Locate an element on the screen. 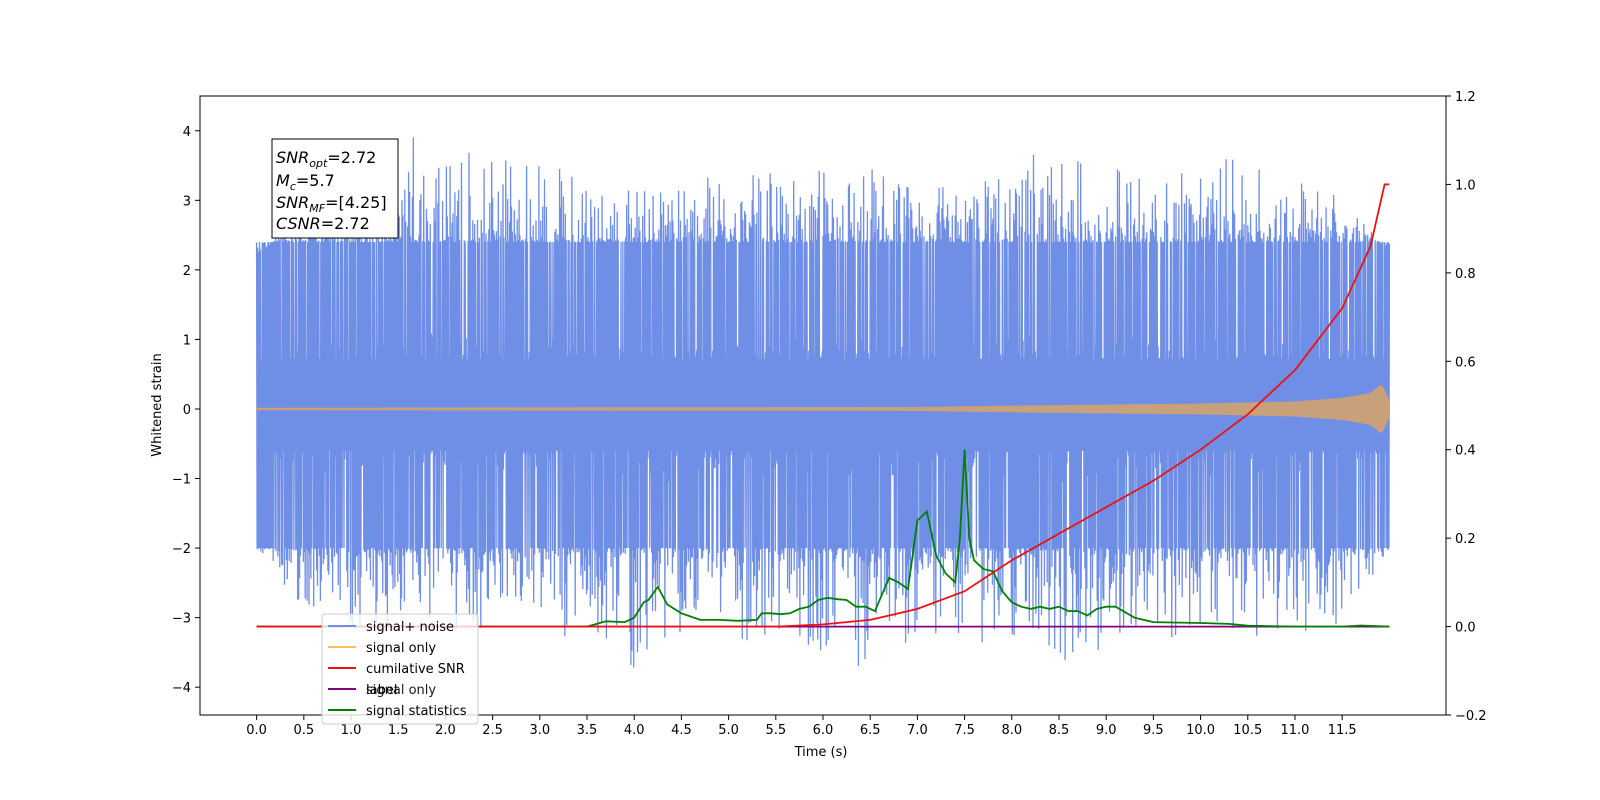 This screenshot has height=800, width=1600. y-tick-label: 4 is located at coordinates (187, 132).